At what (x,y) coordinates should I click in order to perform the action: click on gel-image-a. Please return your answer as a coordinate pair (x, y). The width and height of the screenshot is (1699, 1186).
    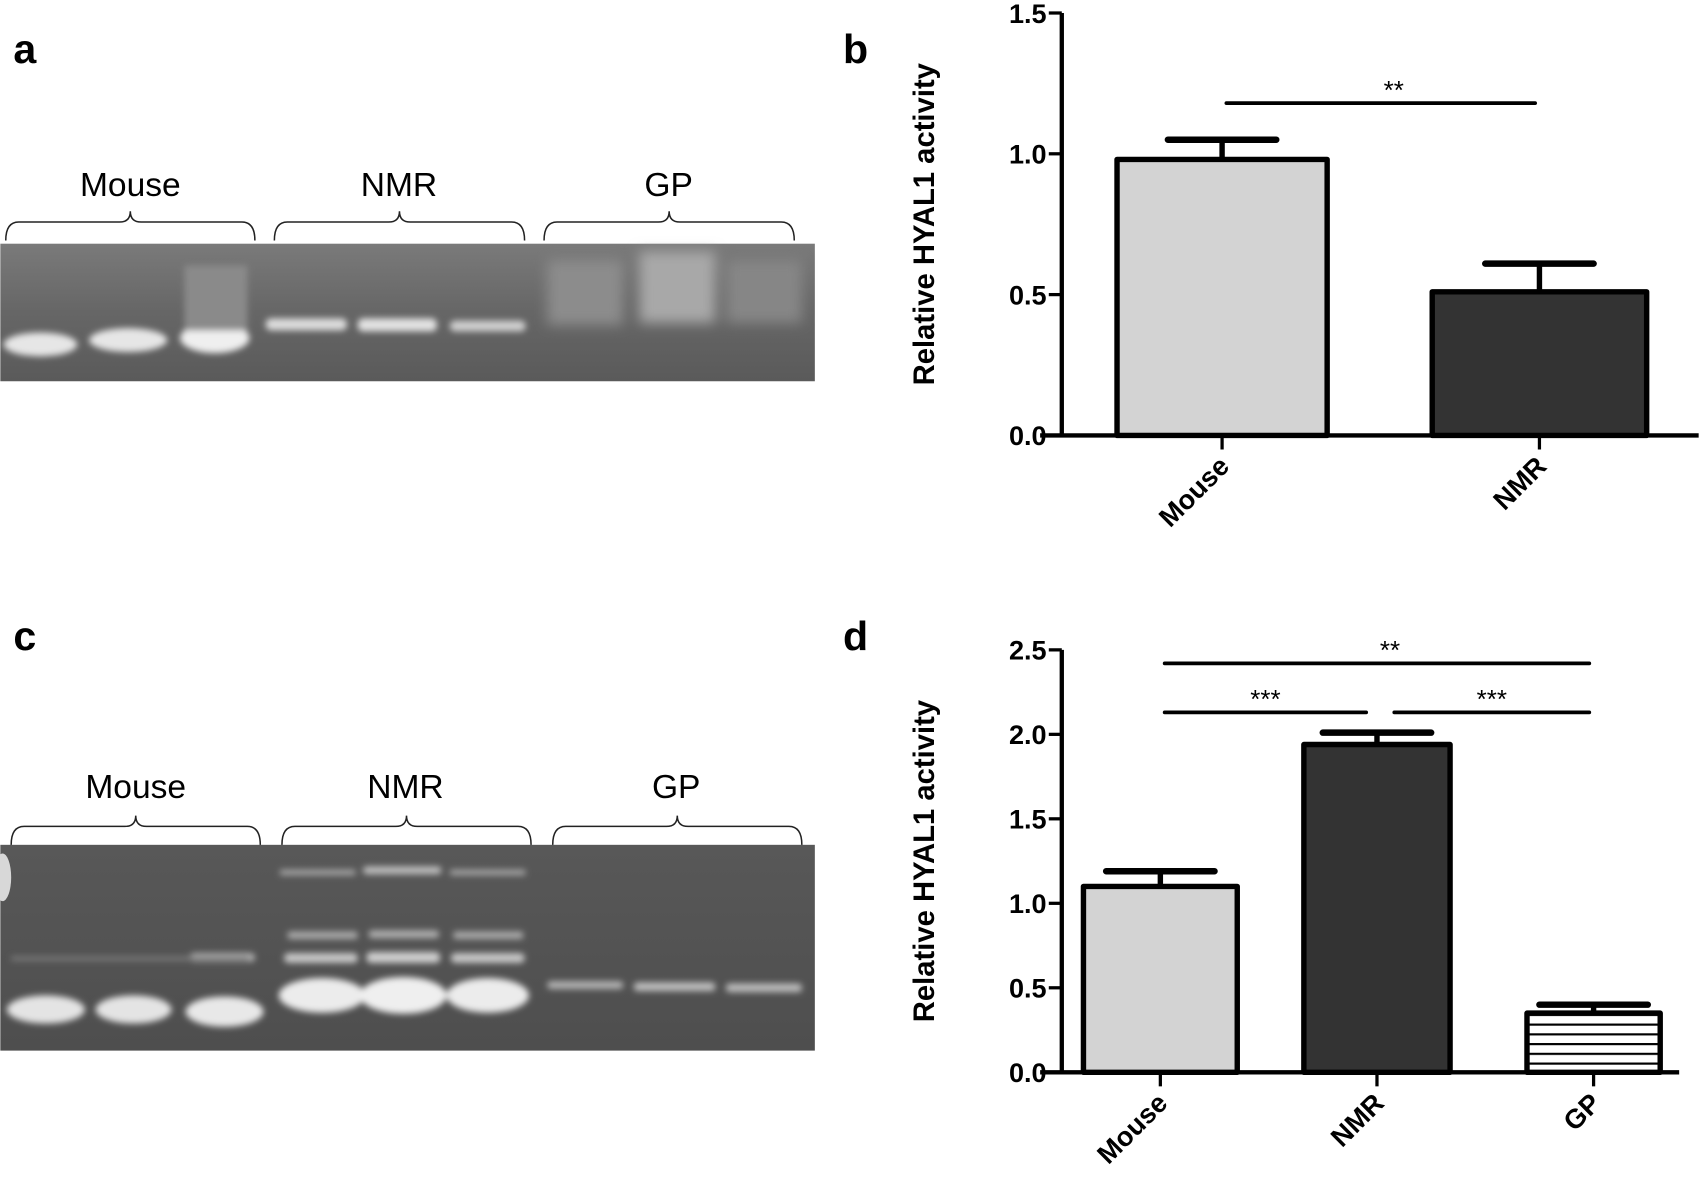
    Looking at the image, I should click on (407, 312).